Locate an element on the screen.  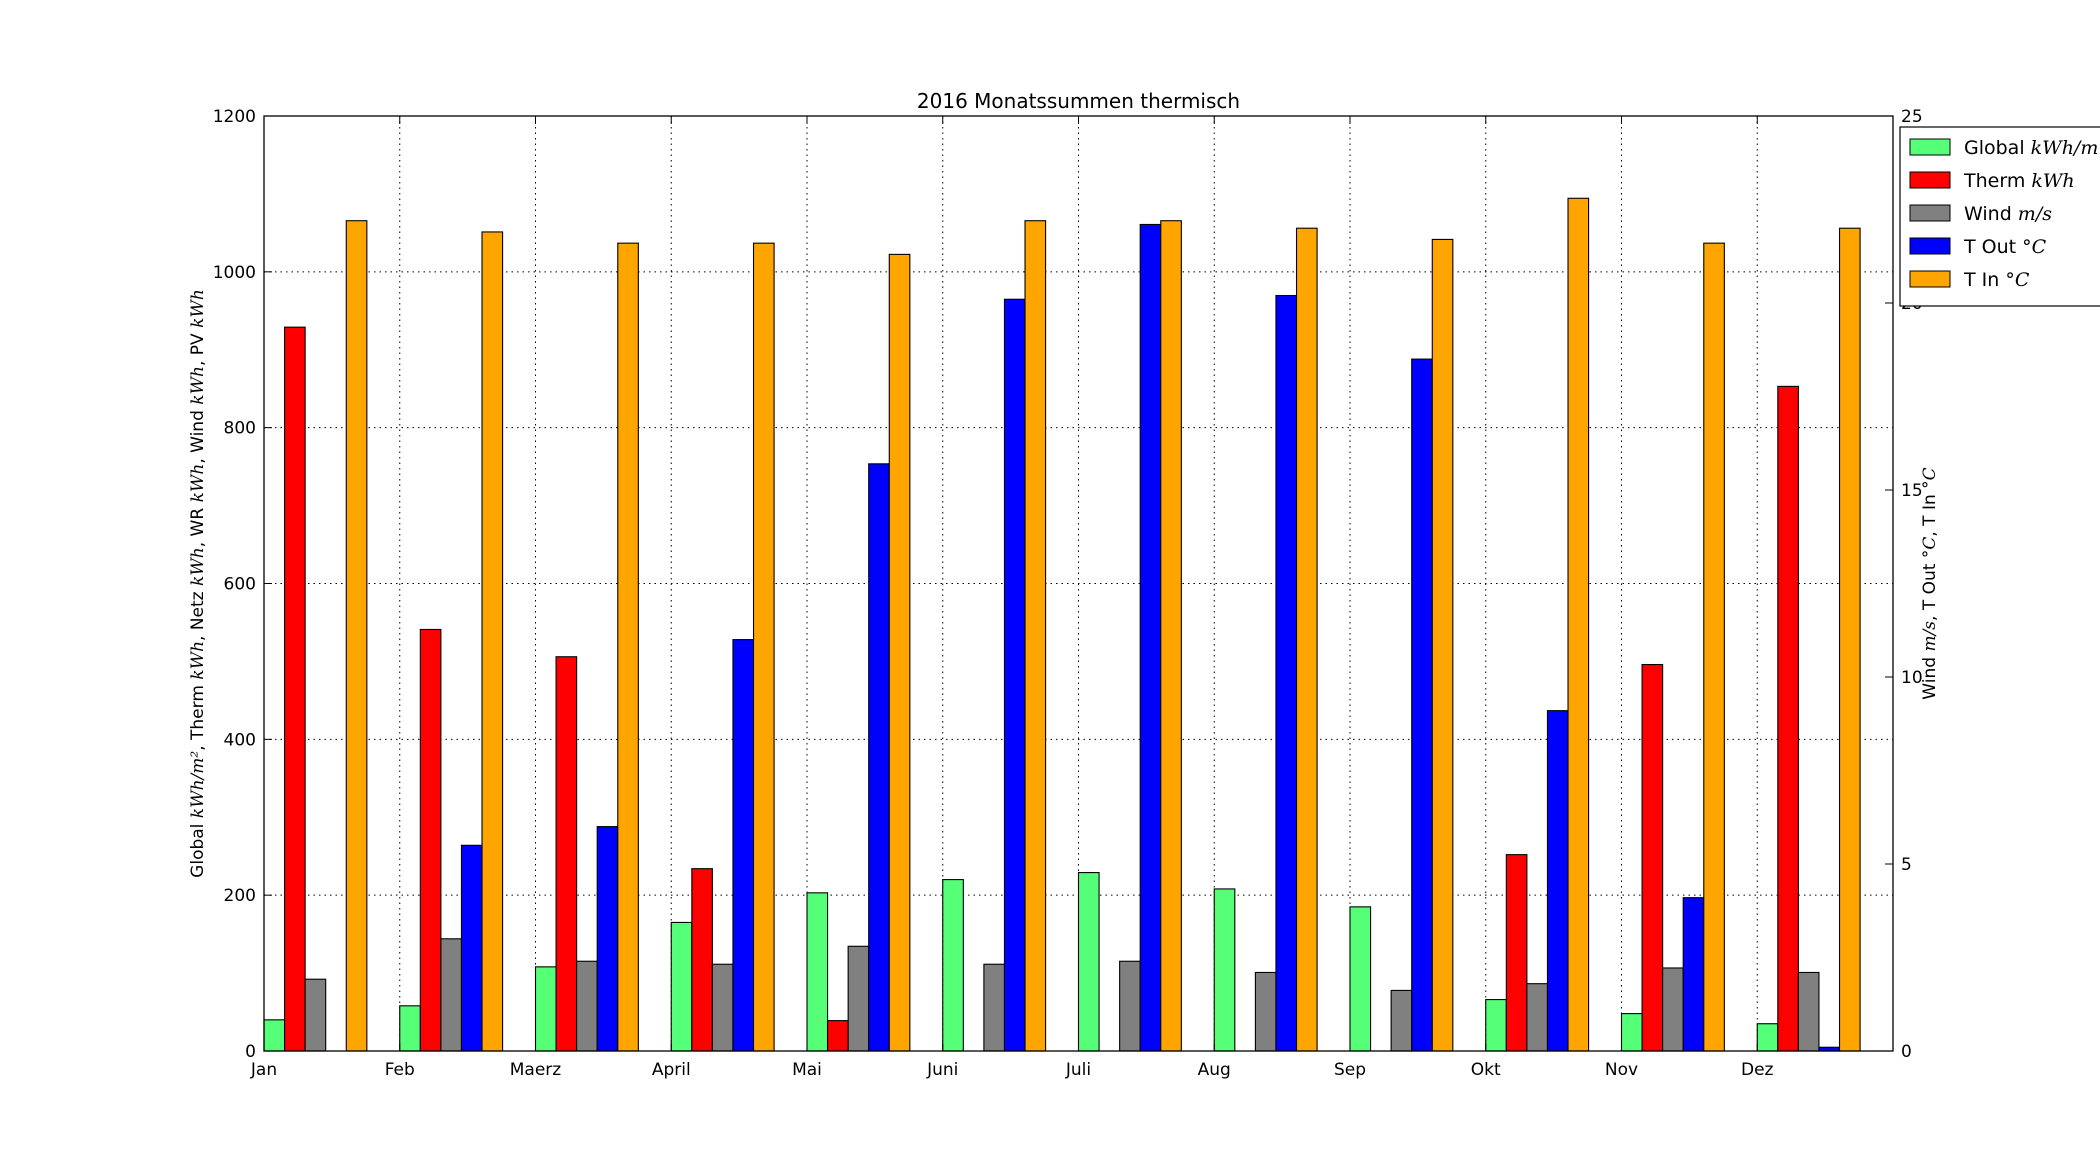
x-tick-label: Aug is located at coordinates (1214, 1070).